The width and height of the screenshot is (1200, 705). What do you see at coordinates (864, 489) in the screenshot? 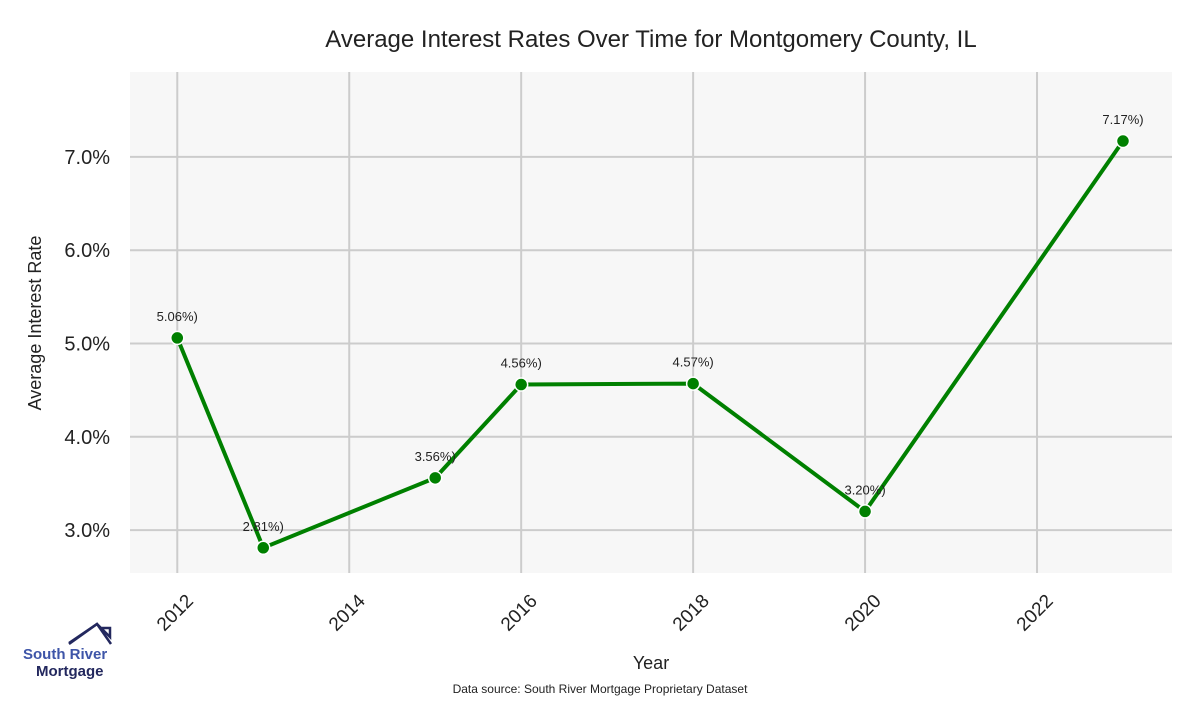
I see `data-label: 3.20%)` at bounding box center [864, 489].